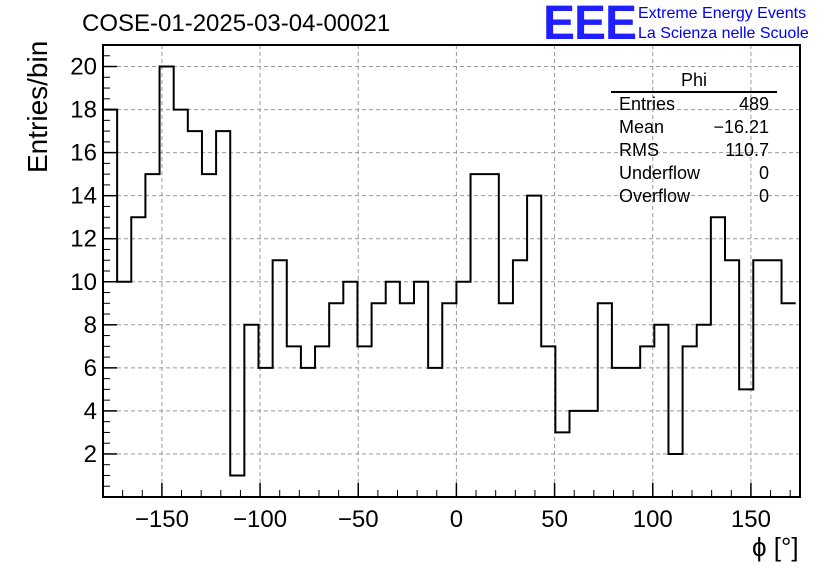 The width and height of the screenshot is (836, 572). Describe the element at coordinates (653, 519) in the screenshot. I see `x-tick-label: 100` at that location.